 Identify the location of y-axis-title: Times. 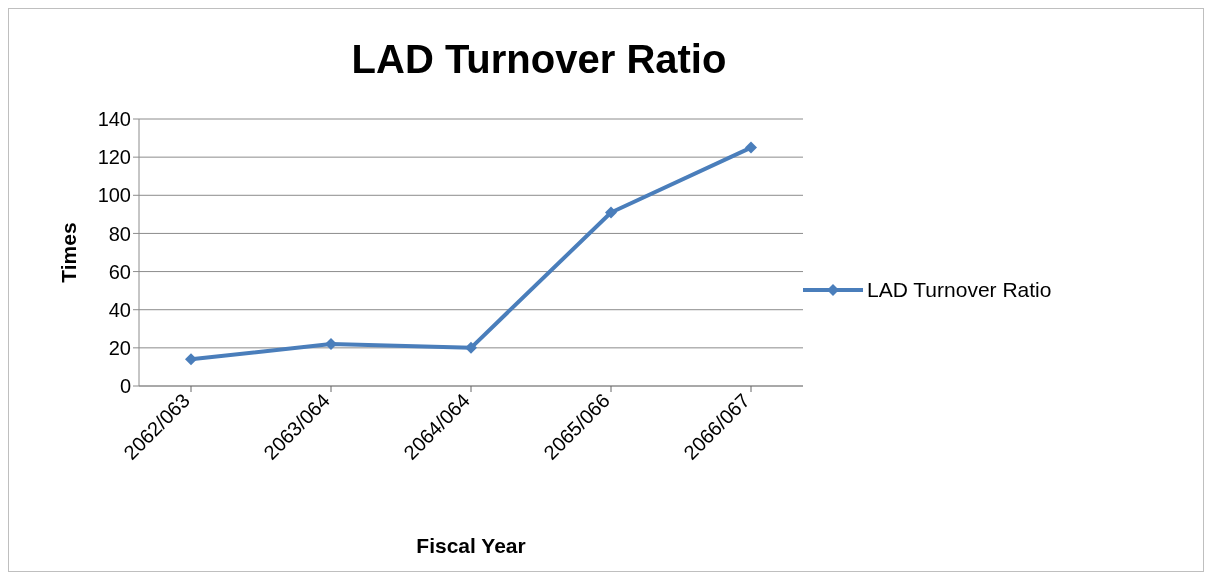
(69, 252).